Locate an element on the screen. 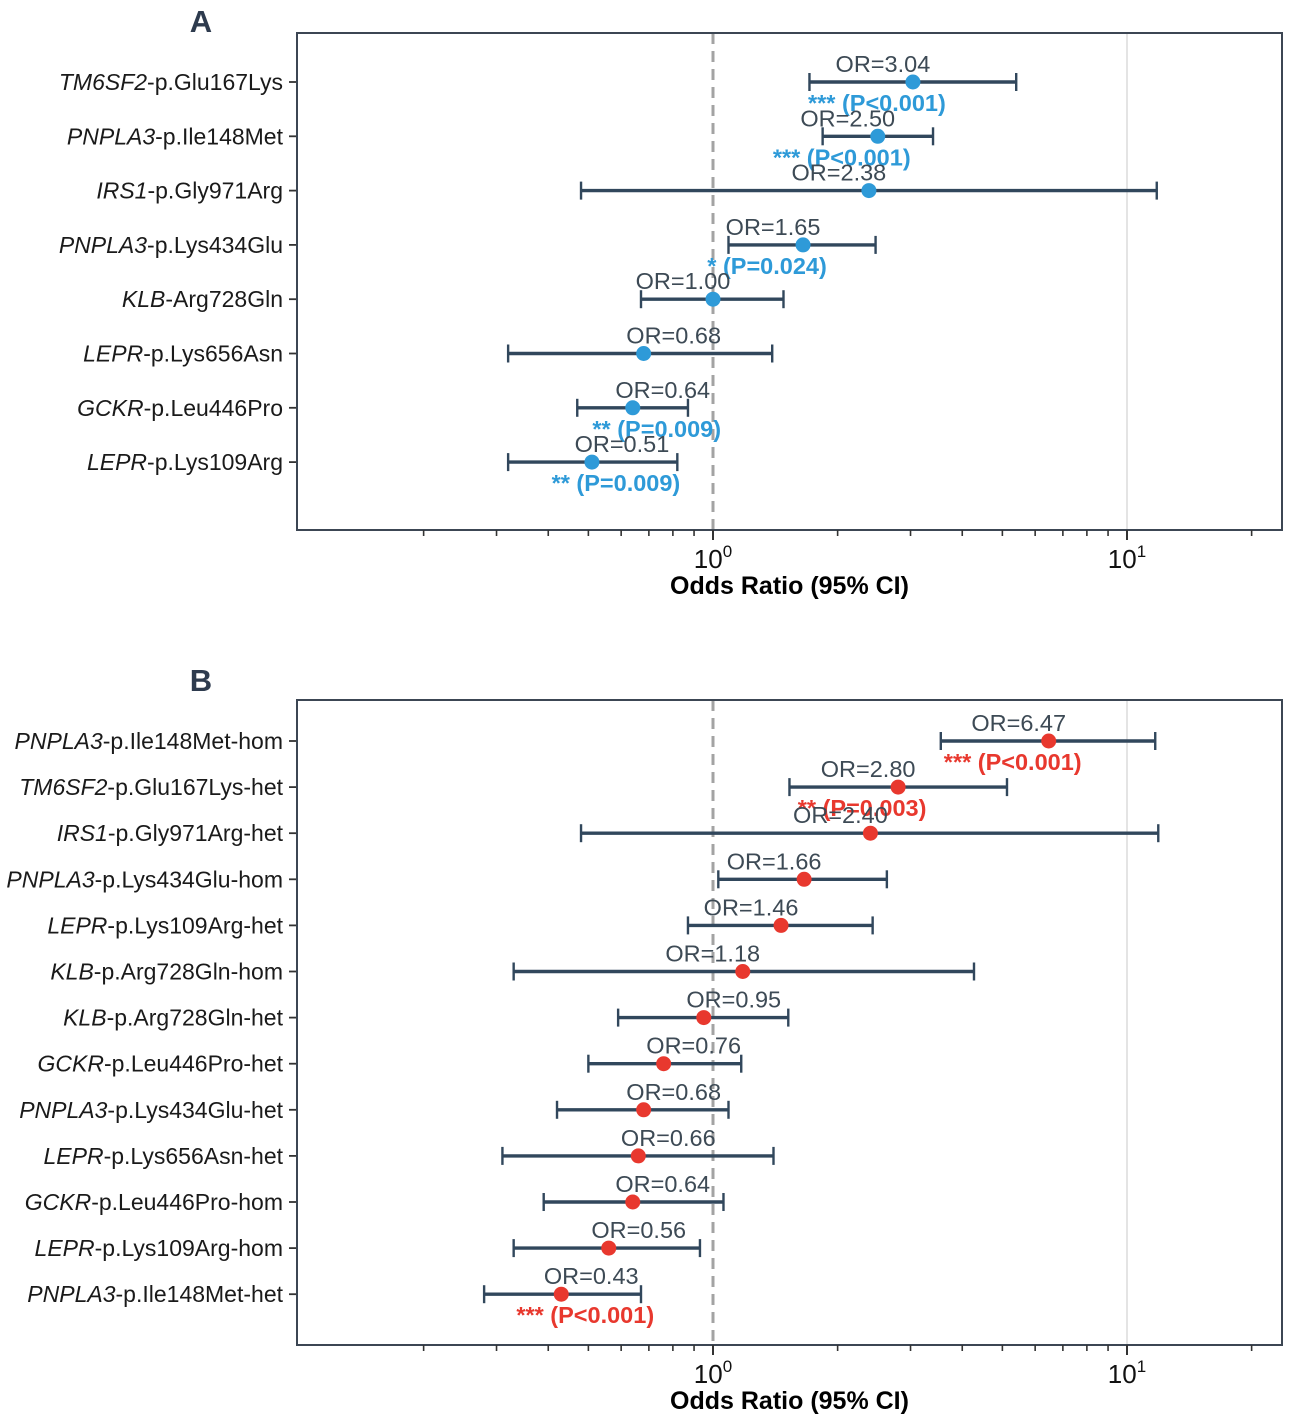 This screenshot has width=1299, height=1415. or-value-label: OR=0.66 is located at coordinates (668, 1138).